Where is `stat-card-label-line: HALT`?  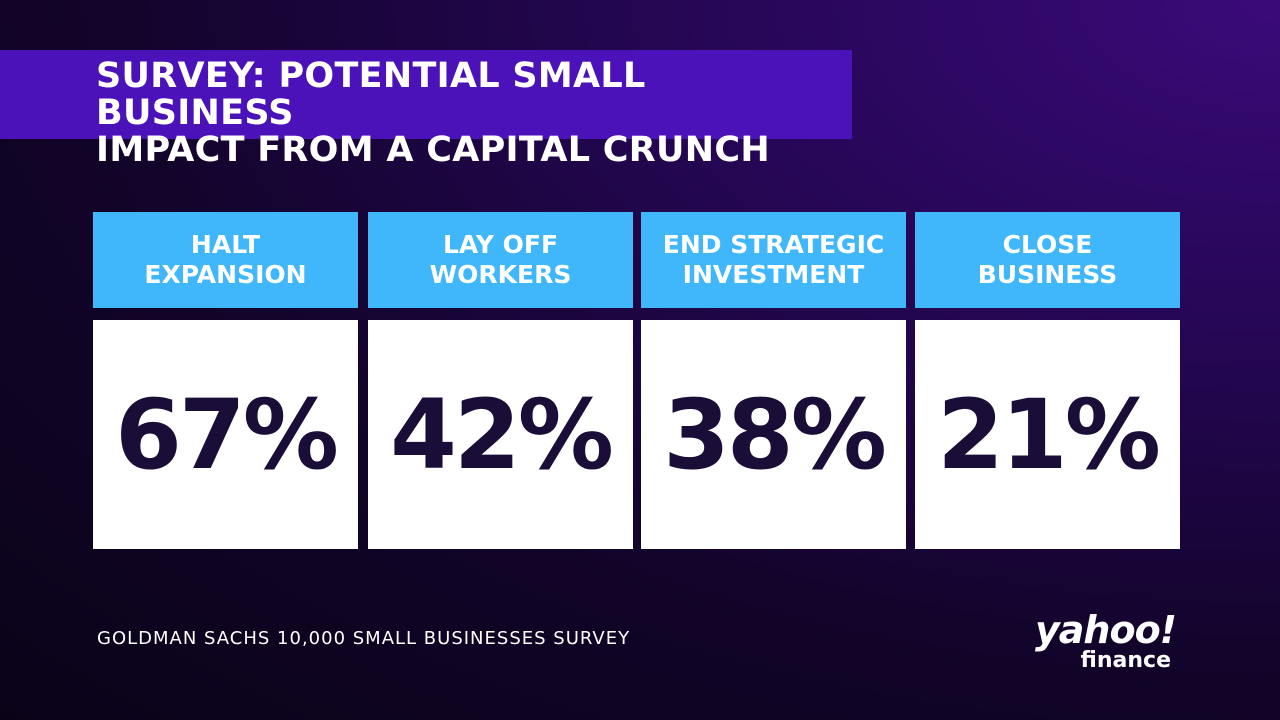 stat-card-label-line: HALT is located at coordinates (225, 244).